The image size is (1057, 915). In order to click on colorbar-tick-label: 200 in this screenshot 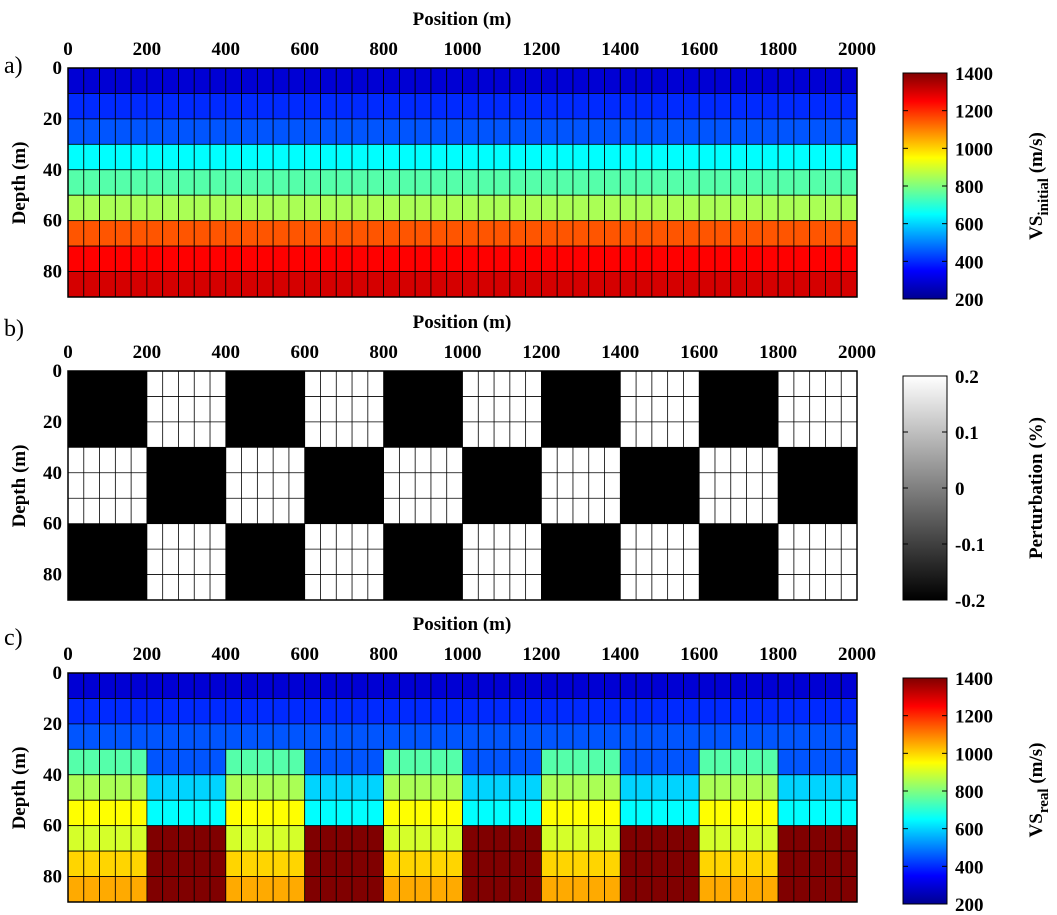, I will do `click(969, 300)`.